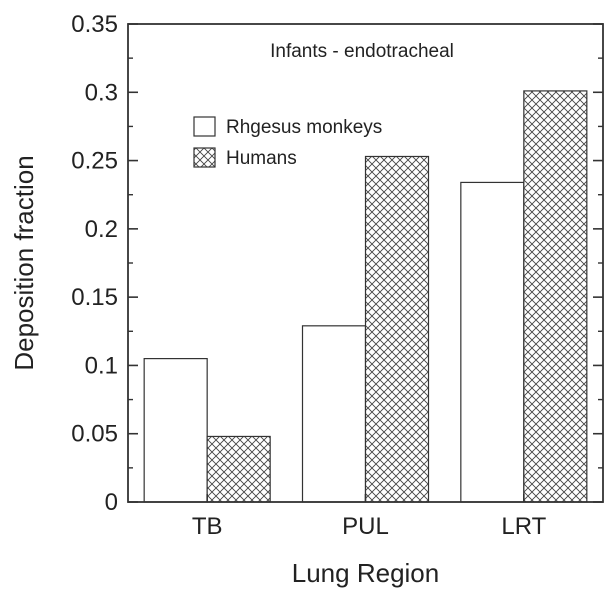  I want to click on y-tick-label: 0, so click(111, 502).